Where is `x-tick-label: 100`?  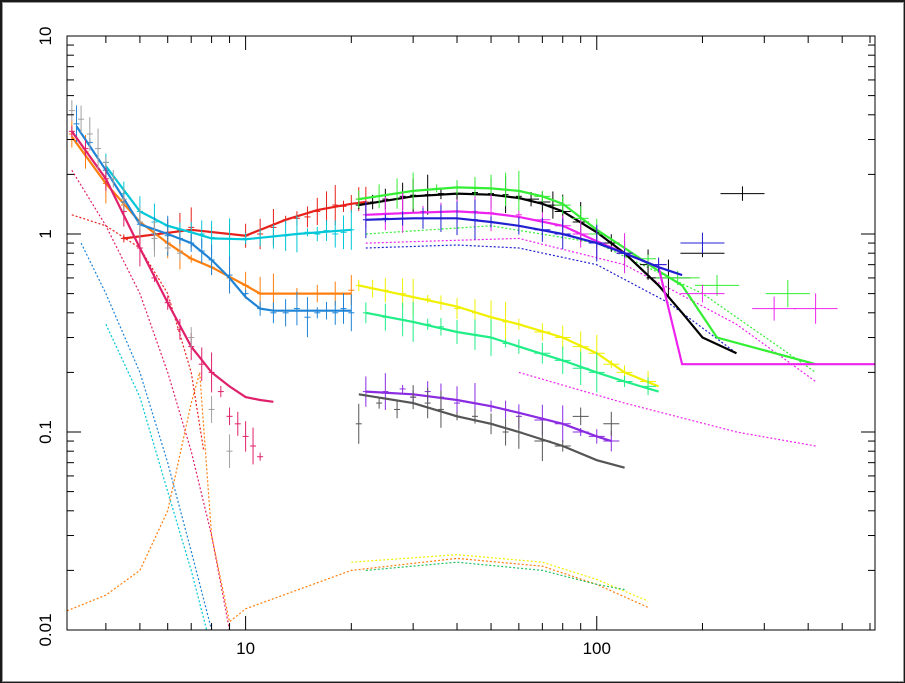
x-tick-label: 100 is located at coordinates (597, 648).